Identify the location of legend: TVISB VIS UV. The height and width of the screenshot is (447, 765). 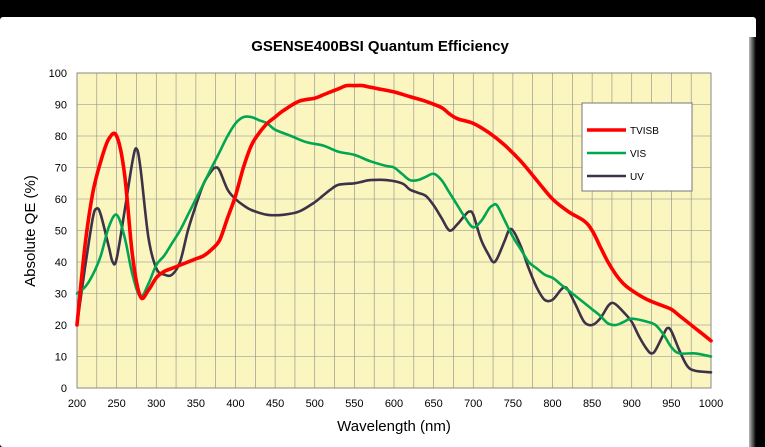
(637, 147).